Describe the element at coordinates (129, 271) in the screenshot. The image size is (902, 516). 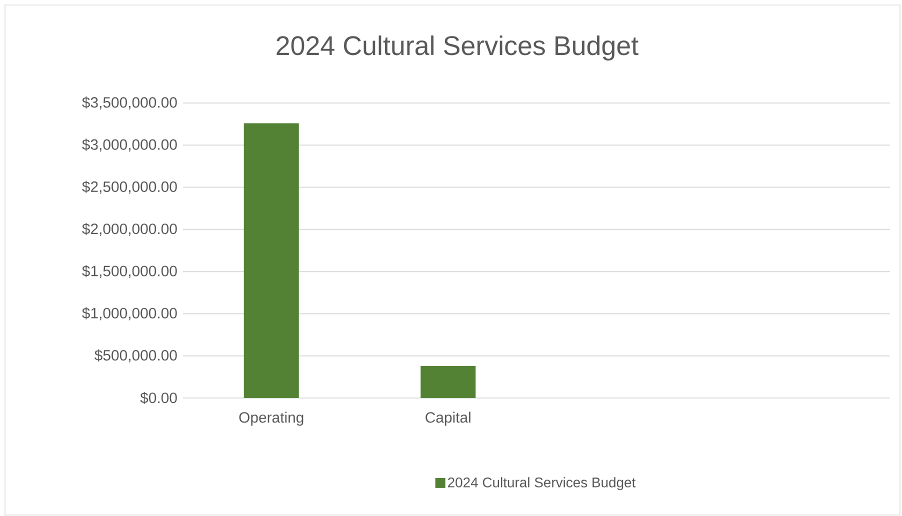
I see `y-tick-label: $1,500,000.00` at that location.